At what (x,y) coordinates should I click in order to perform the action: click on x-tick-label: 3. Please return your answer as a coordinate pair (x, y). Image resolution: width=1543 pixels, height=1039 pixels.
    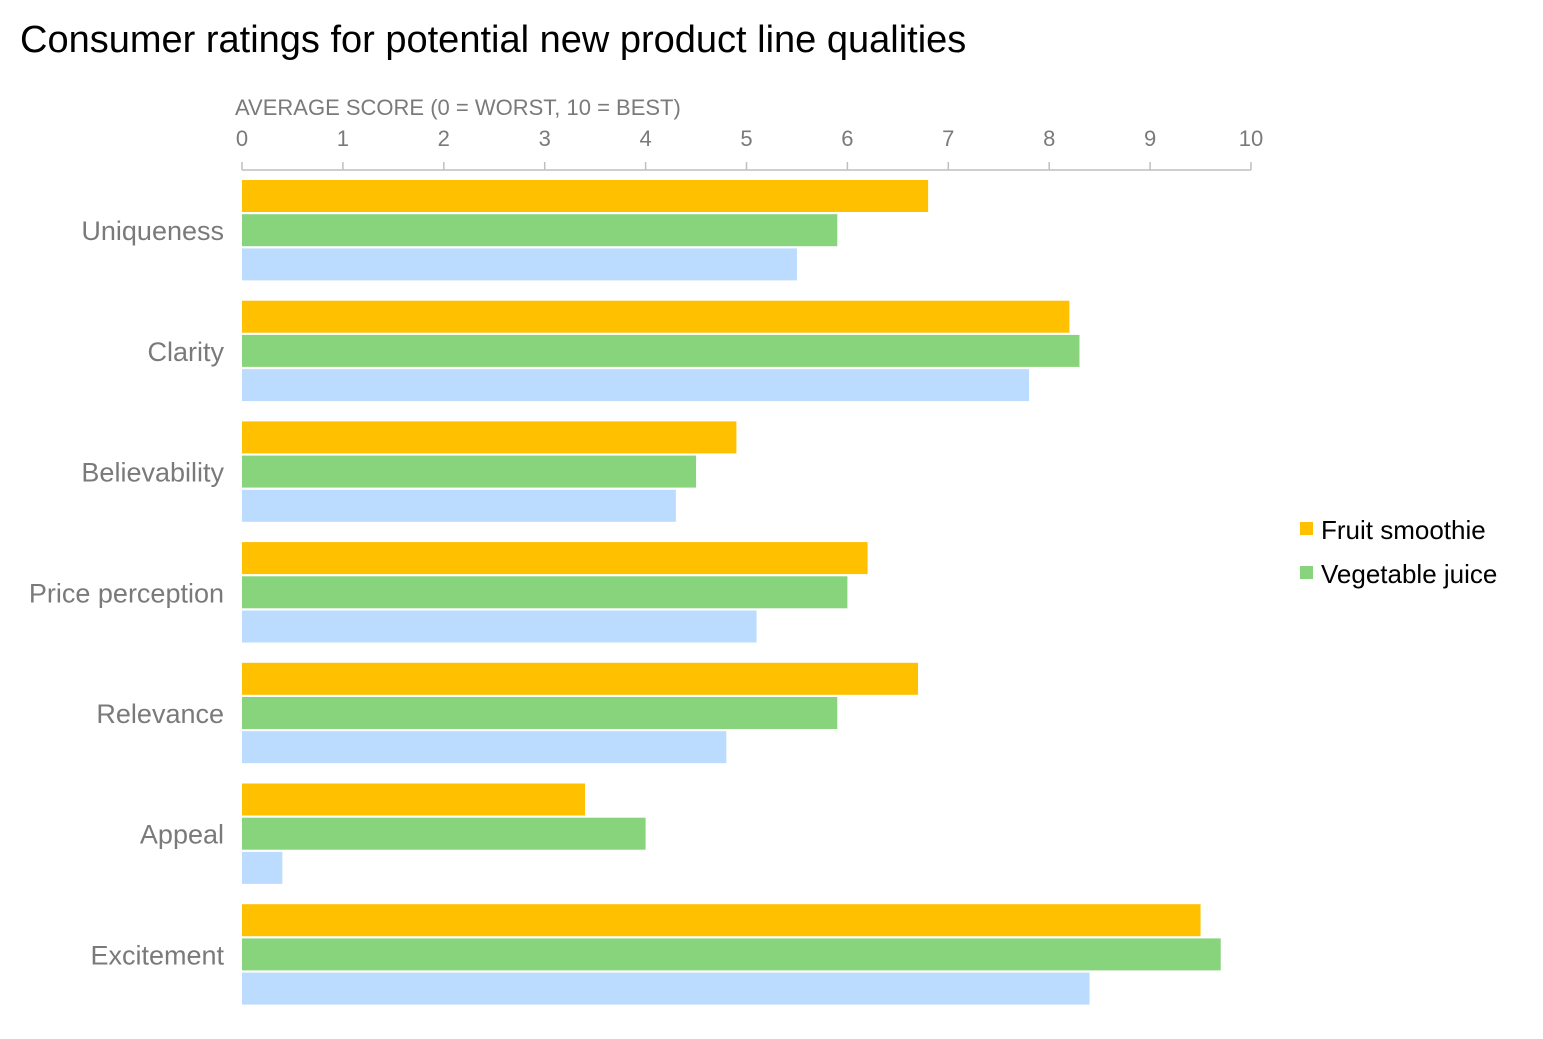
    Looking at the image, I should click on (545, 138).